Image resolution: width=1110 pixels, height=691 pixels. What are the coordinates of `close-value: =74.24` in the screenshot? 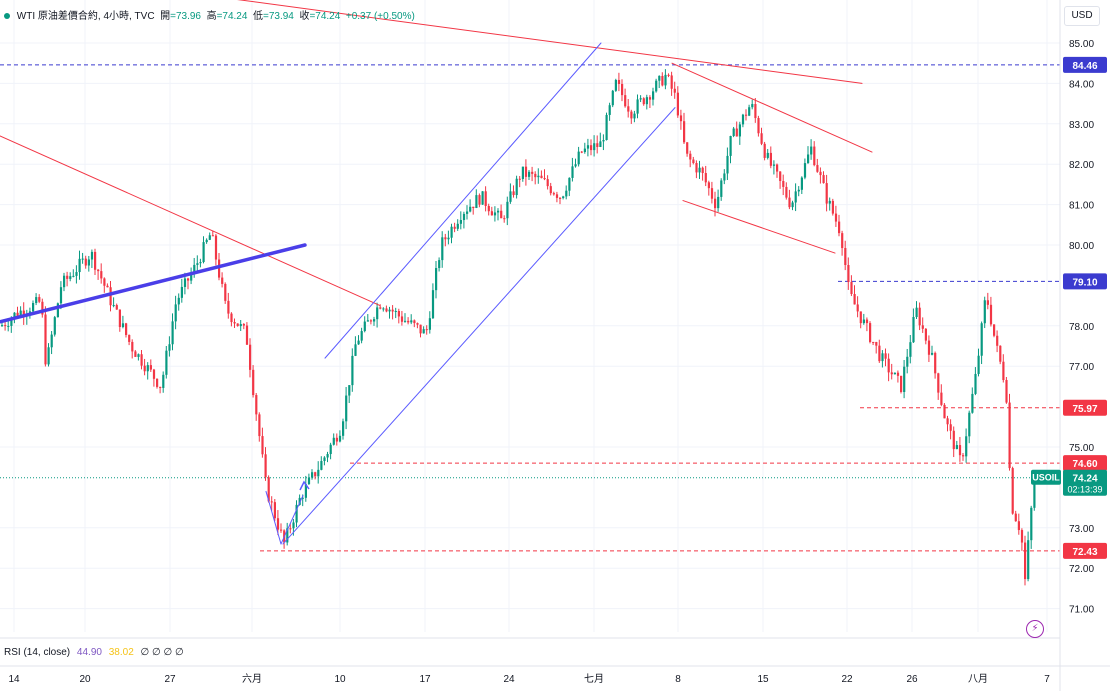 It's located at (325, 16).